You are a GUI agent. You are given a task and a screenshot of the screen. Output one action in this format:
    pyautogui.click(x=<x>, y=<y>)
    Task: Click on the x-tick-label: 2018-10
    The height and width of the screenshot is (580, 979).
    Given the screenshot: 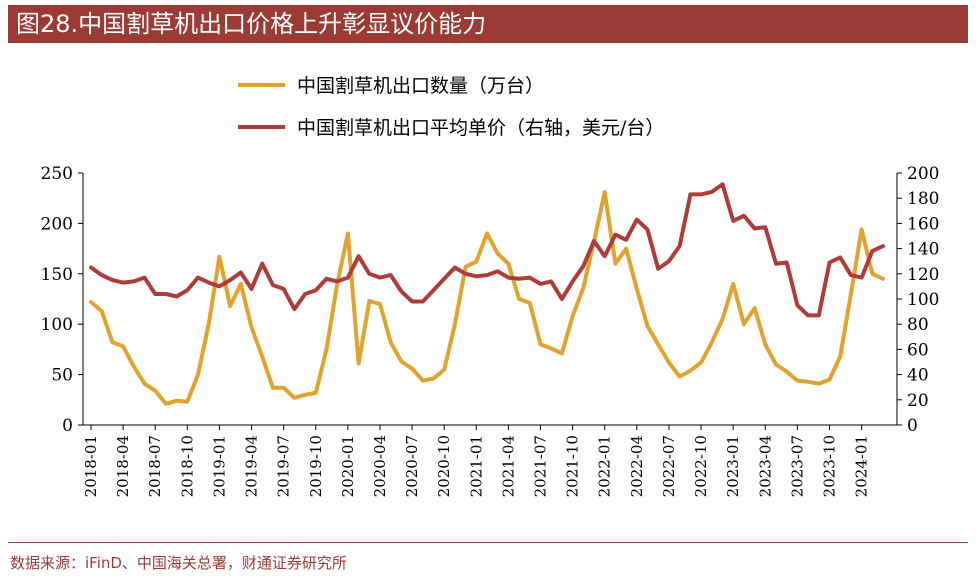 What is the action you would take?
    pyautogui.click(x=187, y=466)
    